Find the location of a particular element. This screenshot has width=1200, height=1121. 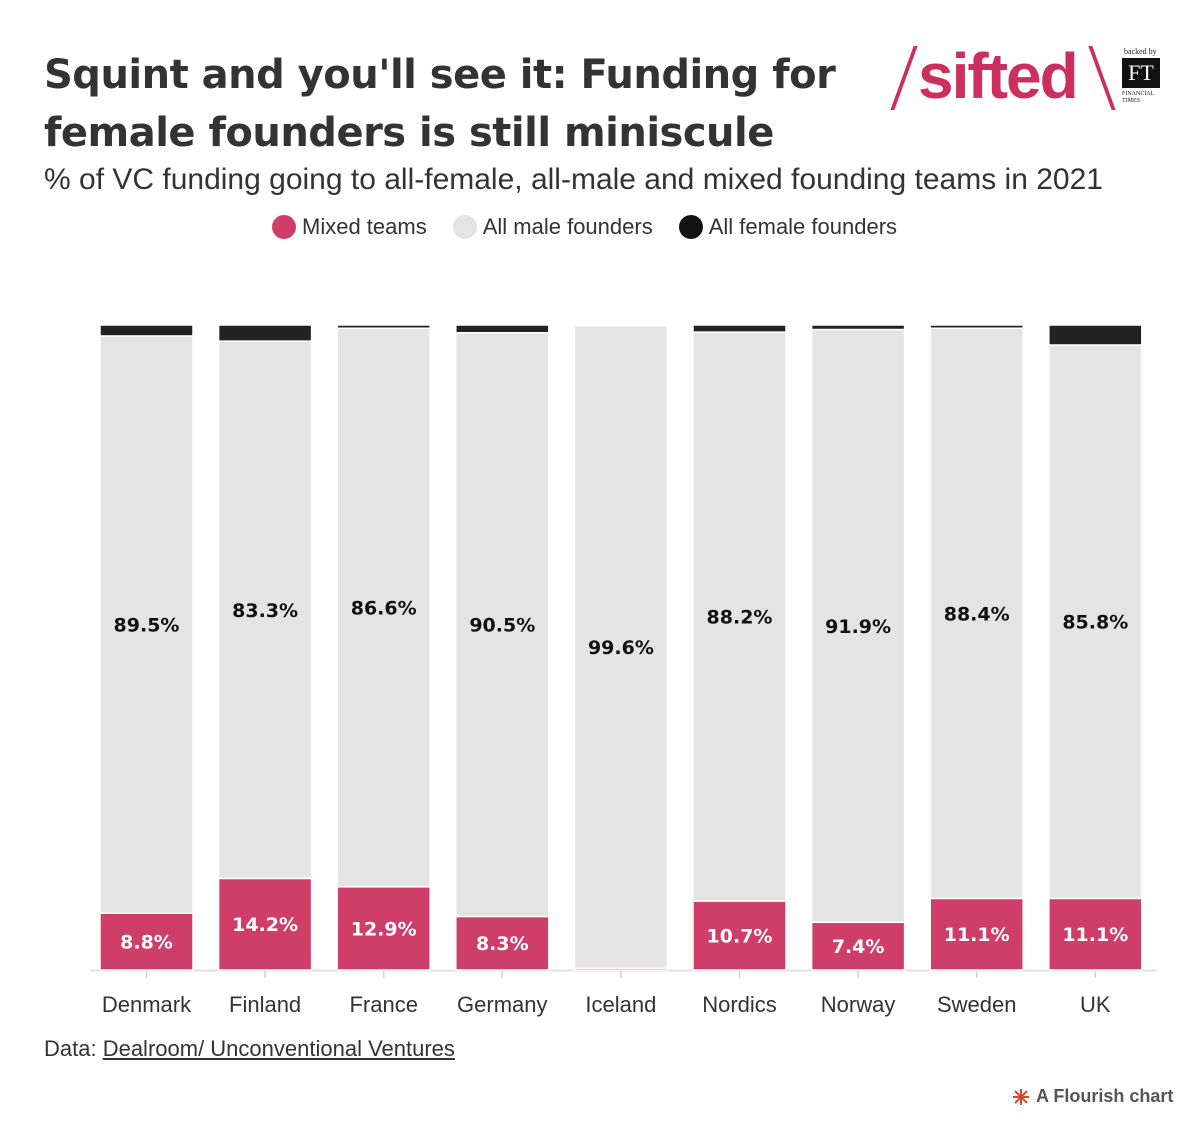

flourish-credit-label: A Flourish chart is located at coordinates (1105, 1096).